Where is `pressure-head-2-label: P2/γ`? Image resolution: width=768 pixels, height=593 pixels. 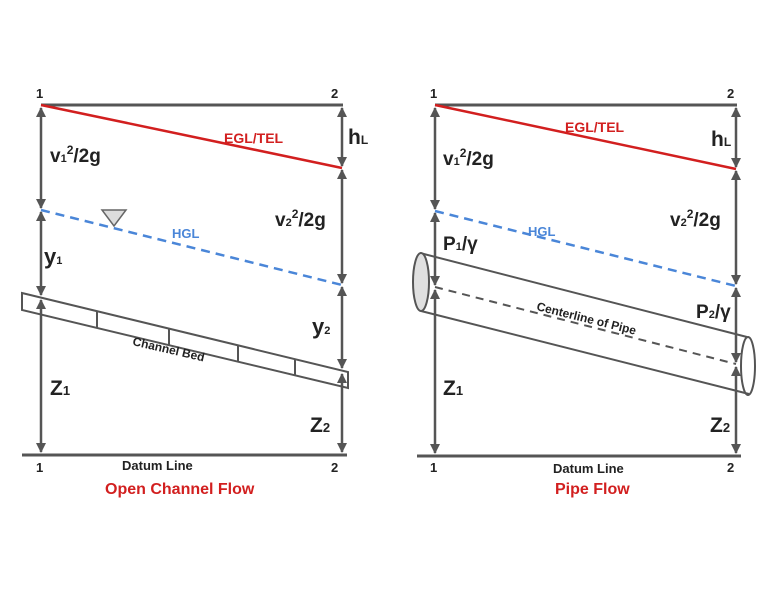 pressure-head-2-label: P2/γ is located at coordinates (713, 312).